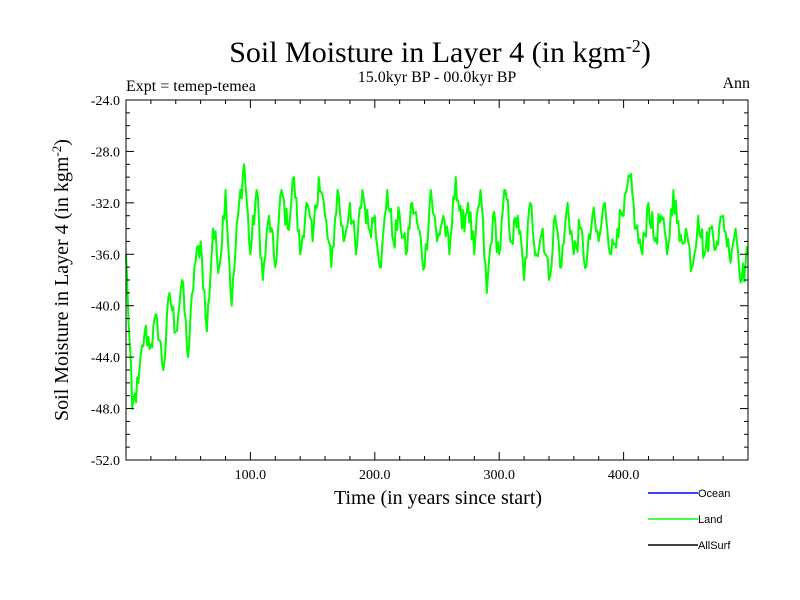  What do you see at coordinates (710, 520) in the screenshot?
I see `legend-label-land: Land` at bounding box center [710, 520].